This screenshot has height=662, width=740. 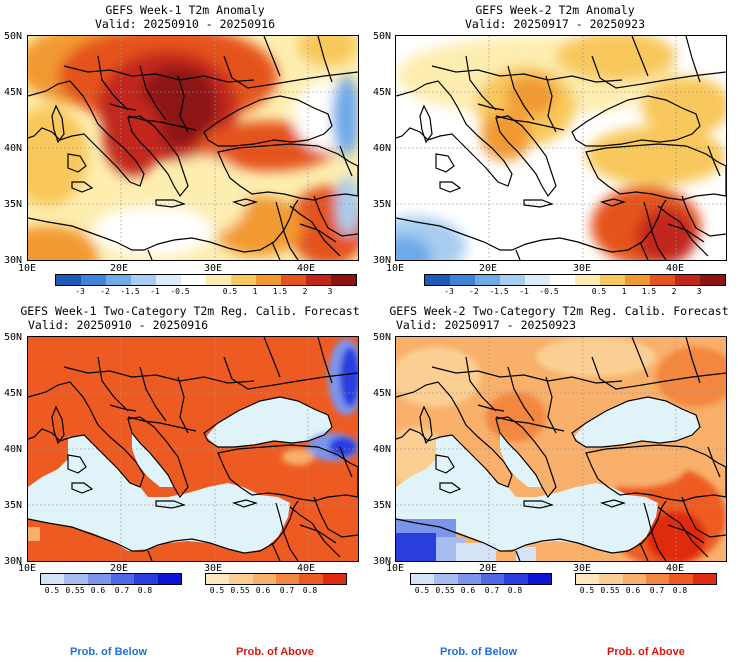 What do you see at coordinates (13, 449) in the screenshot?
I see `p3-lat-40: 40N` at bounding box center [13, 449].